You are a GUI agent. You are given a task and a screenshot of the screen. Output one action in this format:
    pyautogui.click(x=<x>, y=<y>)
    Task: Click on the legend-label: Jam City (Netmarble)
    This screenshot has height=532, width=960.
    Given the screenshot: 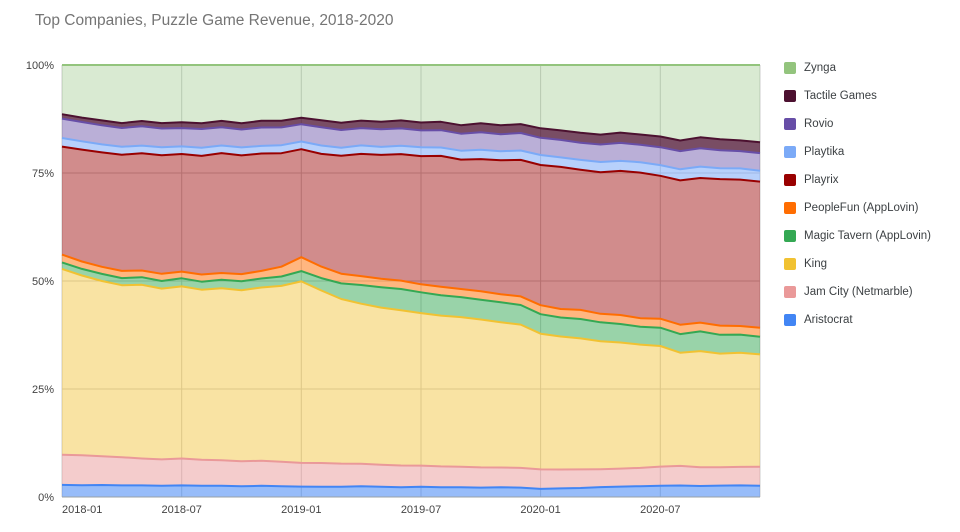 What is the action you would take?
    pyautogui.click(x=858, y=291)
    